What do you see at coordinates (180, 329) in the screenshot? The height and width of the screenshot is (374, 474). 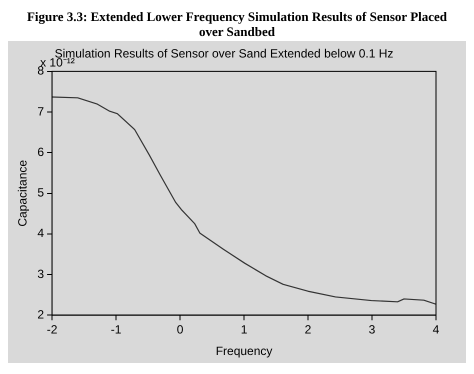 I see `x-tick-label: 0` at bounding box center [180, 329].